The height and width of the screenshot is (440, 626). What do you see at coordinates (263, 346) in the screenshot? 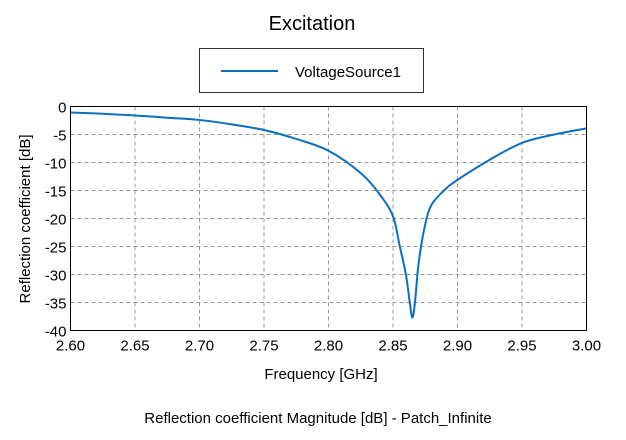
I see `x-tick-label: 2.75` at bounding box center [263, 346].